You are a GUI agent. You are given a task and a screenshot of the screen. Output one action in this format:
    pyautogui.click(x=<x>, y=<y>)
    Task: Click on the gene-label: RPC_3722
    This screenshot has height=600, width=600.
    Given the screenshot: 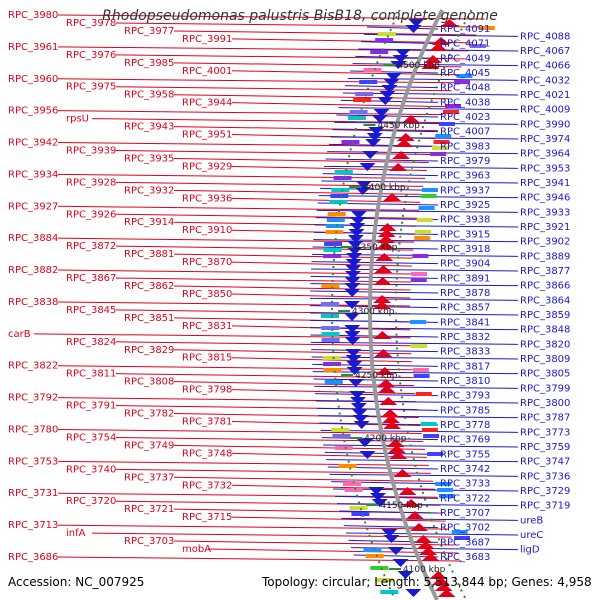 What is the action you would take?
    pyautogui.click(x=465, y=498)
    